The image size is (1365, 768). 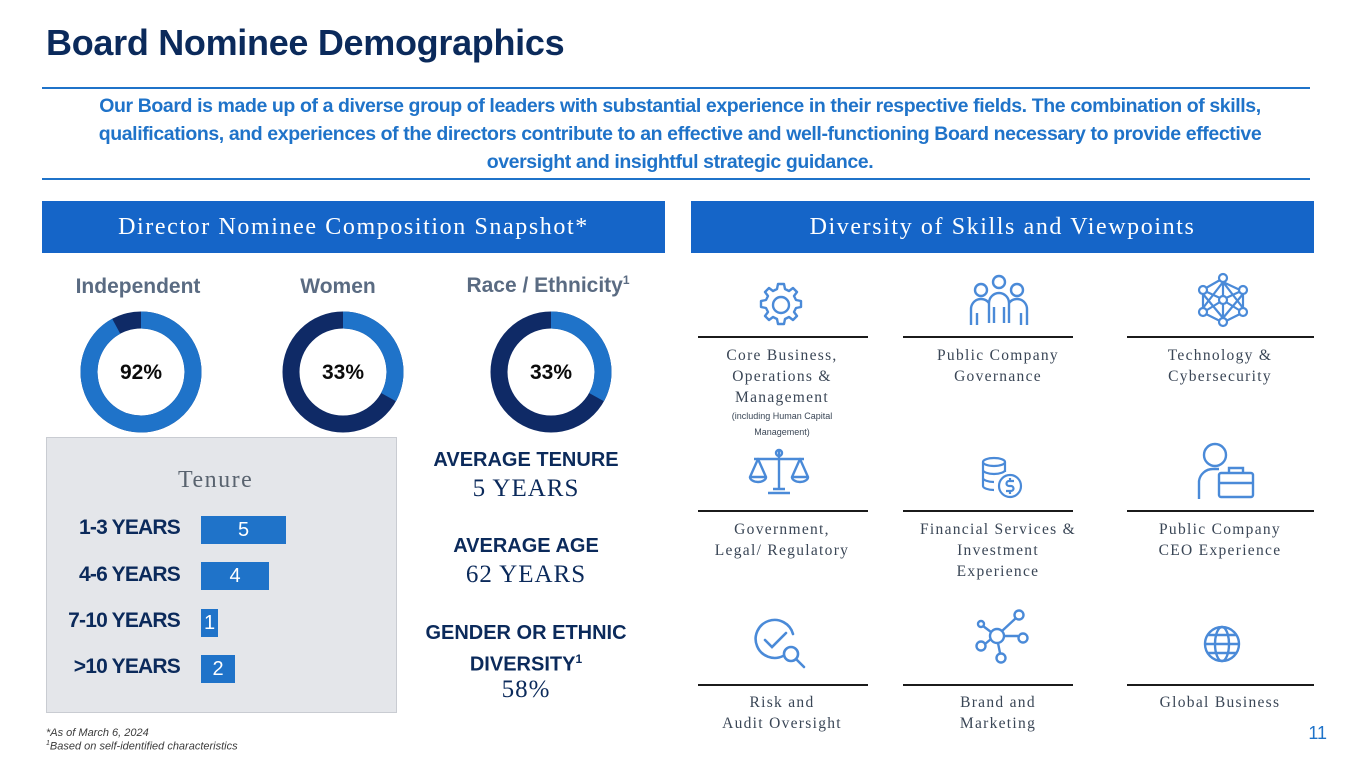 I want to click on molecule-icon, so click(x=1001, y=636).